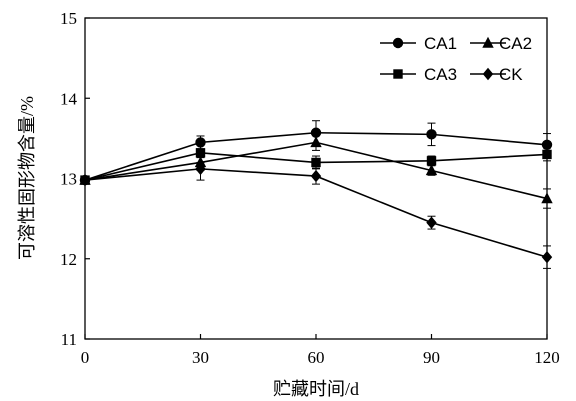 This screenshot has width=576, height=401. I want to click on y-tick-label: 14, so click(69, 98).